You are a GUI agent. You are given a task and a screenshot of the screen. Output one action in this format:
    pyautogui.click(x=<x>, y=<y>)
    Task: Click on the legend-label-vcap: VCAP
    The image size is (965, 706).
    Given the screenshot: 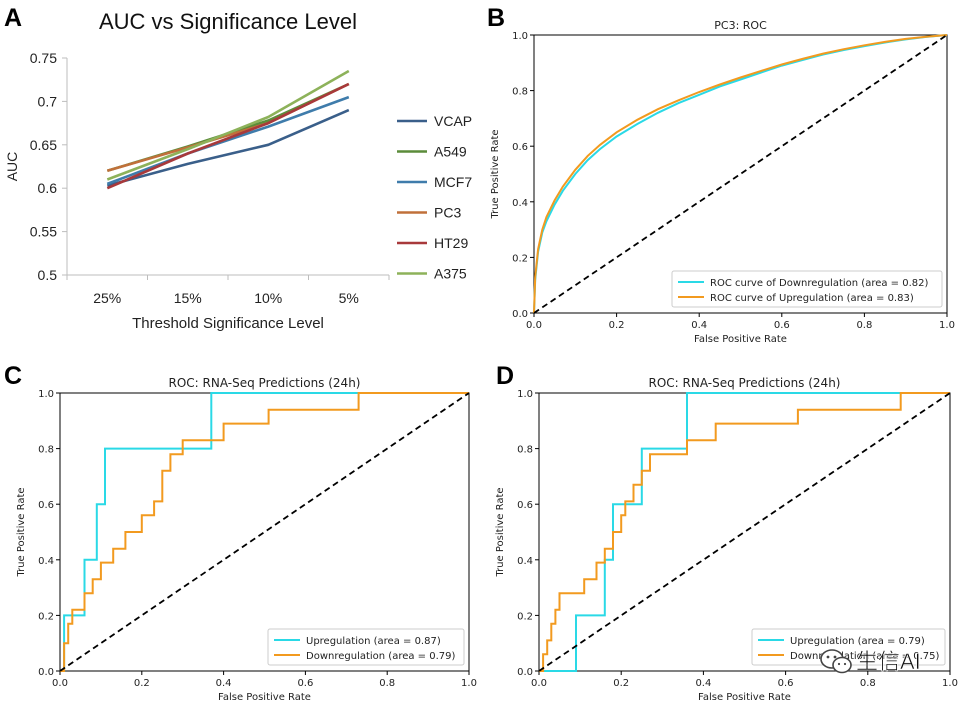 What is the action you would take?
    pyautogui.click(x=453, y=121)
    